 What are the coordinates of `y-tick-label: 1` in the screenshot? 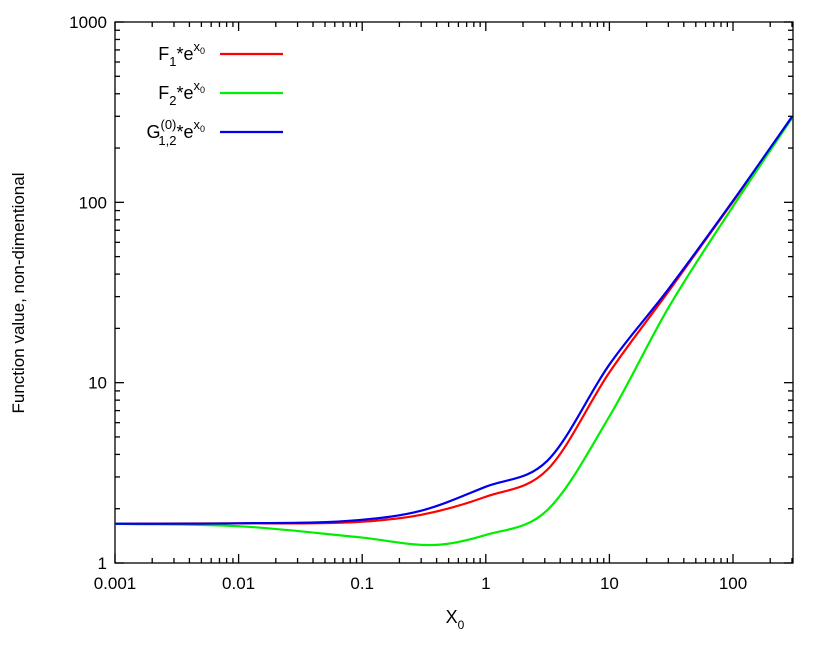 It's located at (102, 563).